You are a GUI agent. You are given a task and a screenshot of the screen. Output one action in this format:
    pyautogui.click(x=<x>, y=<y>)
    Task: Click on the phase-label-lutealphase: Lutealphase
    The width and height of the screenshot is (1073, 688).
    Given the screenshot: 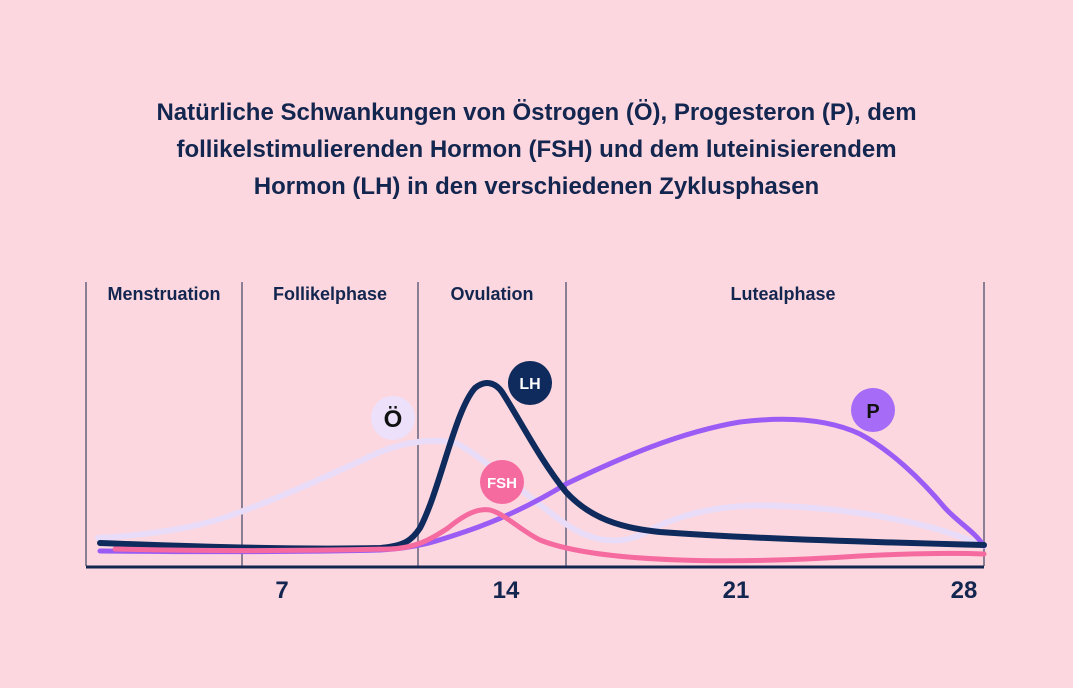 What is the action you would take?
    pyautogui.click(x=782, y=294)
    